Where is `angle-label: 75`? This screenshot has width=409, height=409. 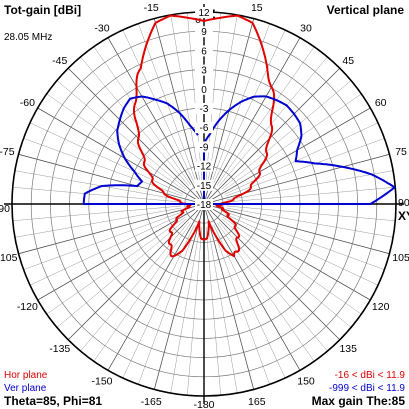 angle-label: 75 is located at coordinates (401, 152).